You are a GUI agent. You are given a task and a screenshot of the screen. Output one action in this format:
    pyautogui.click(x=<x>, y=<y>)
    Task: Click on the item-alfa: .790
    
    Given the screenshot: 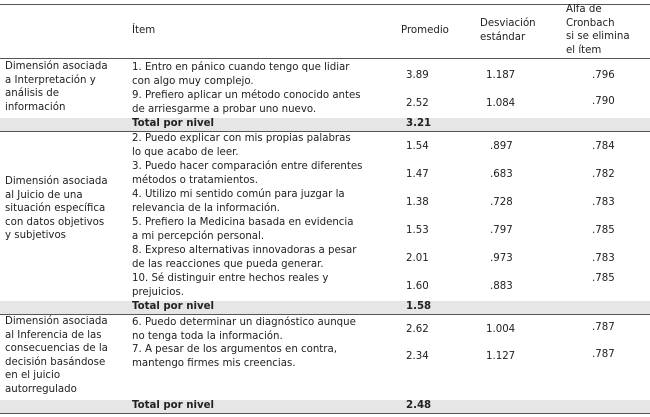 What is the action you would take?
    pyautogui.click(x=603, y=101)
    